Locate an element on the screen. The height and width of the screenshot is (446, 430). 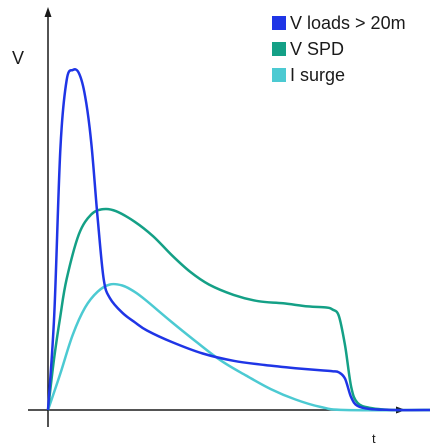
y-axis-label: V is located at coordinates (18, 58).